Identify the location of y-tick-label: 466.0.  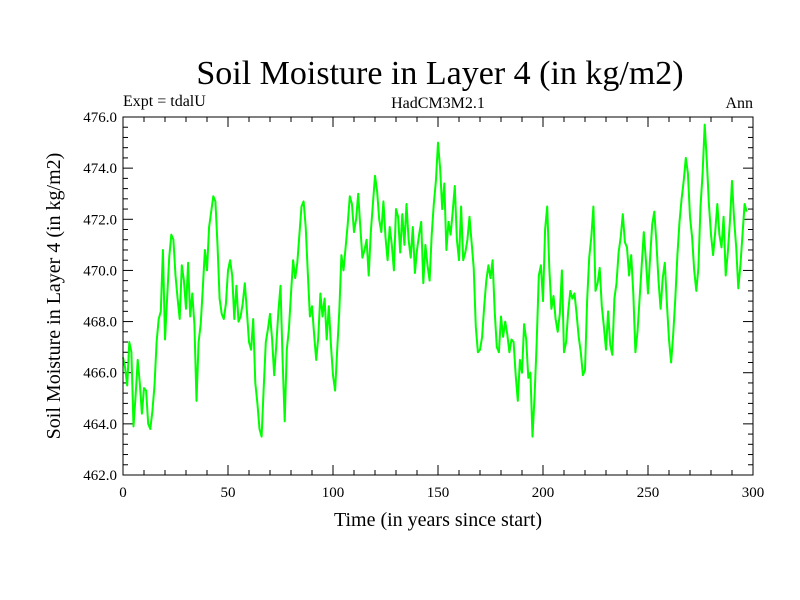
(100, 374).